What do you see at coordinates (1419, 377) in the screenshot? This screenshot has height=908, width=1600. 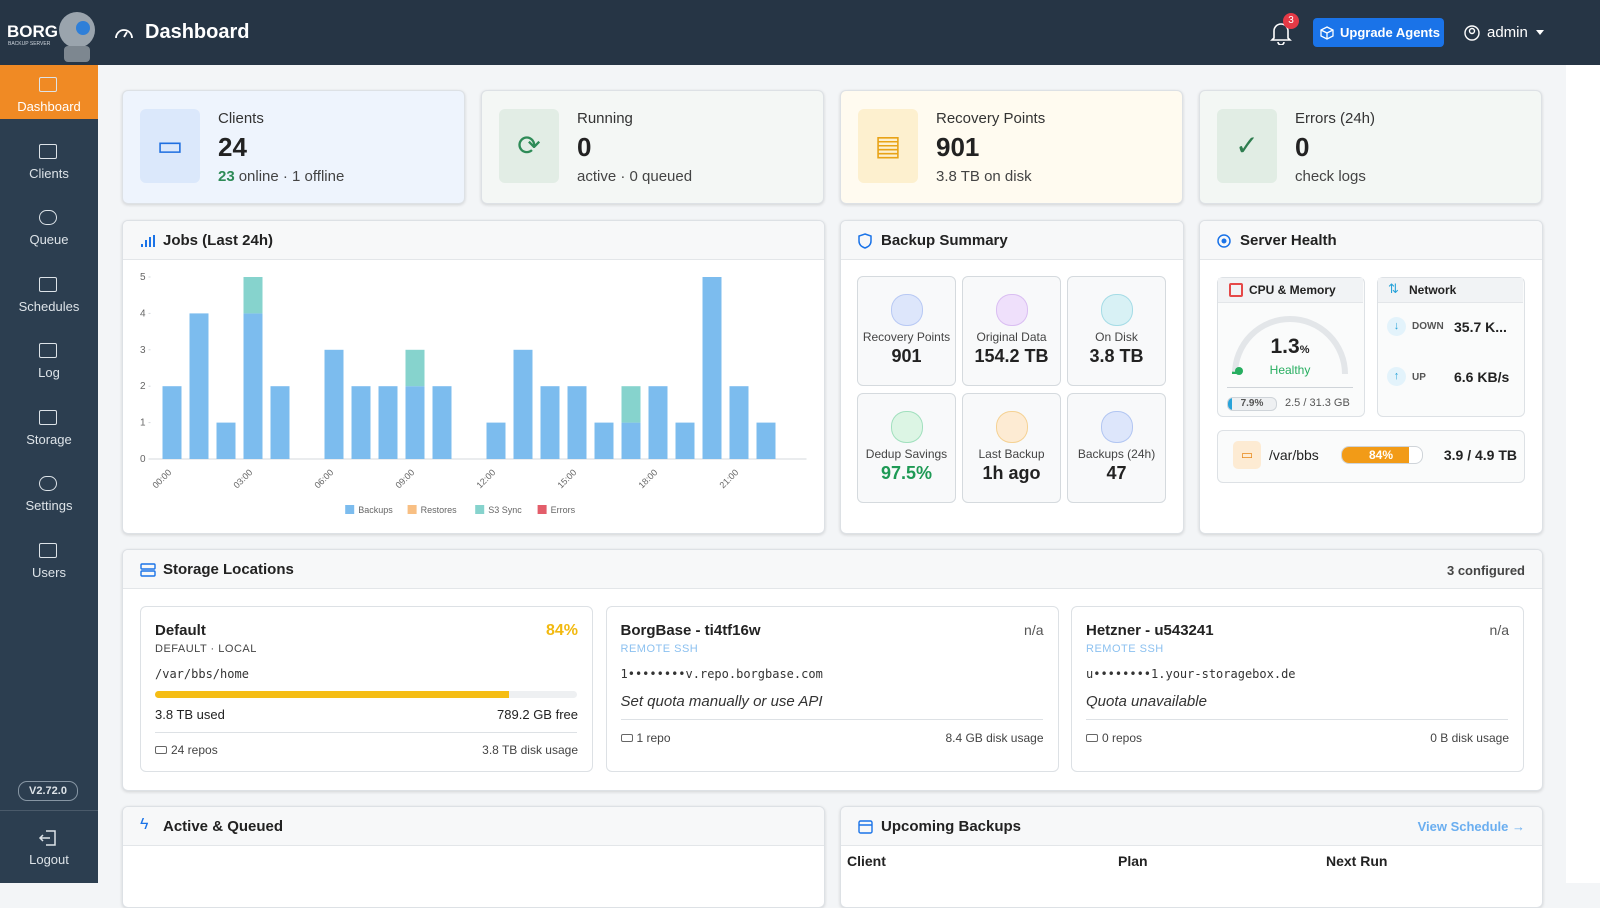 I see `up-label: UP` at bounding box center [1419, 377].